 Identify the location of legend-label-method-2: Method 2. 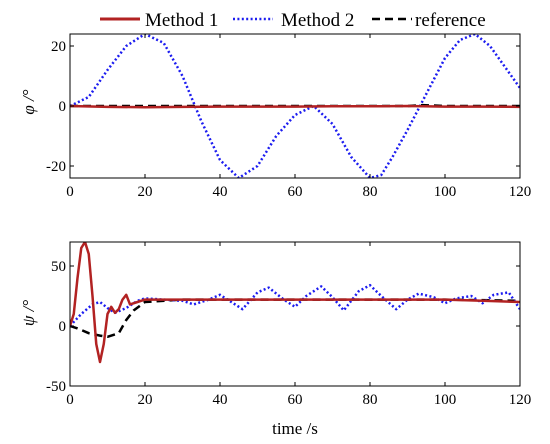
(317, 20).